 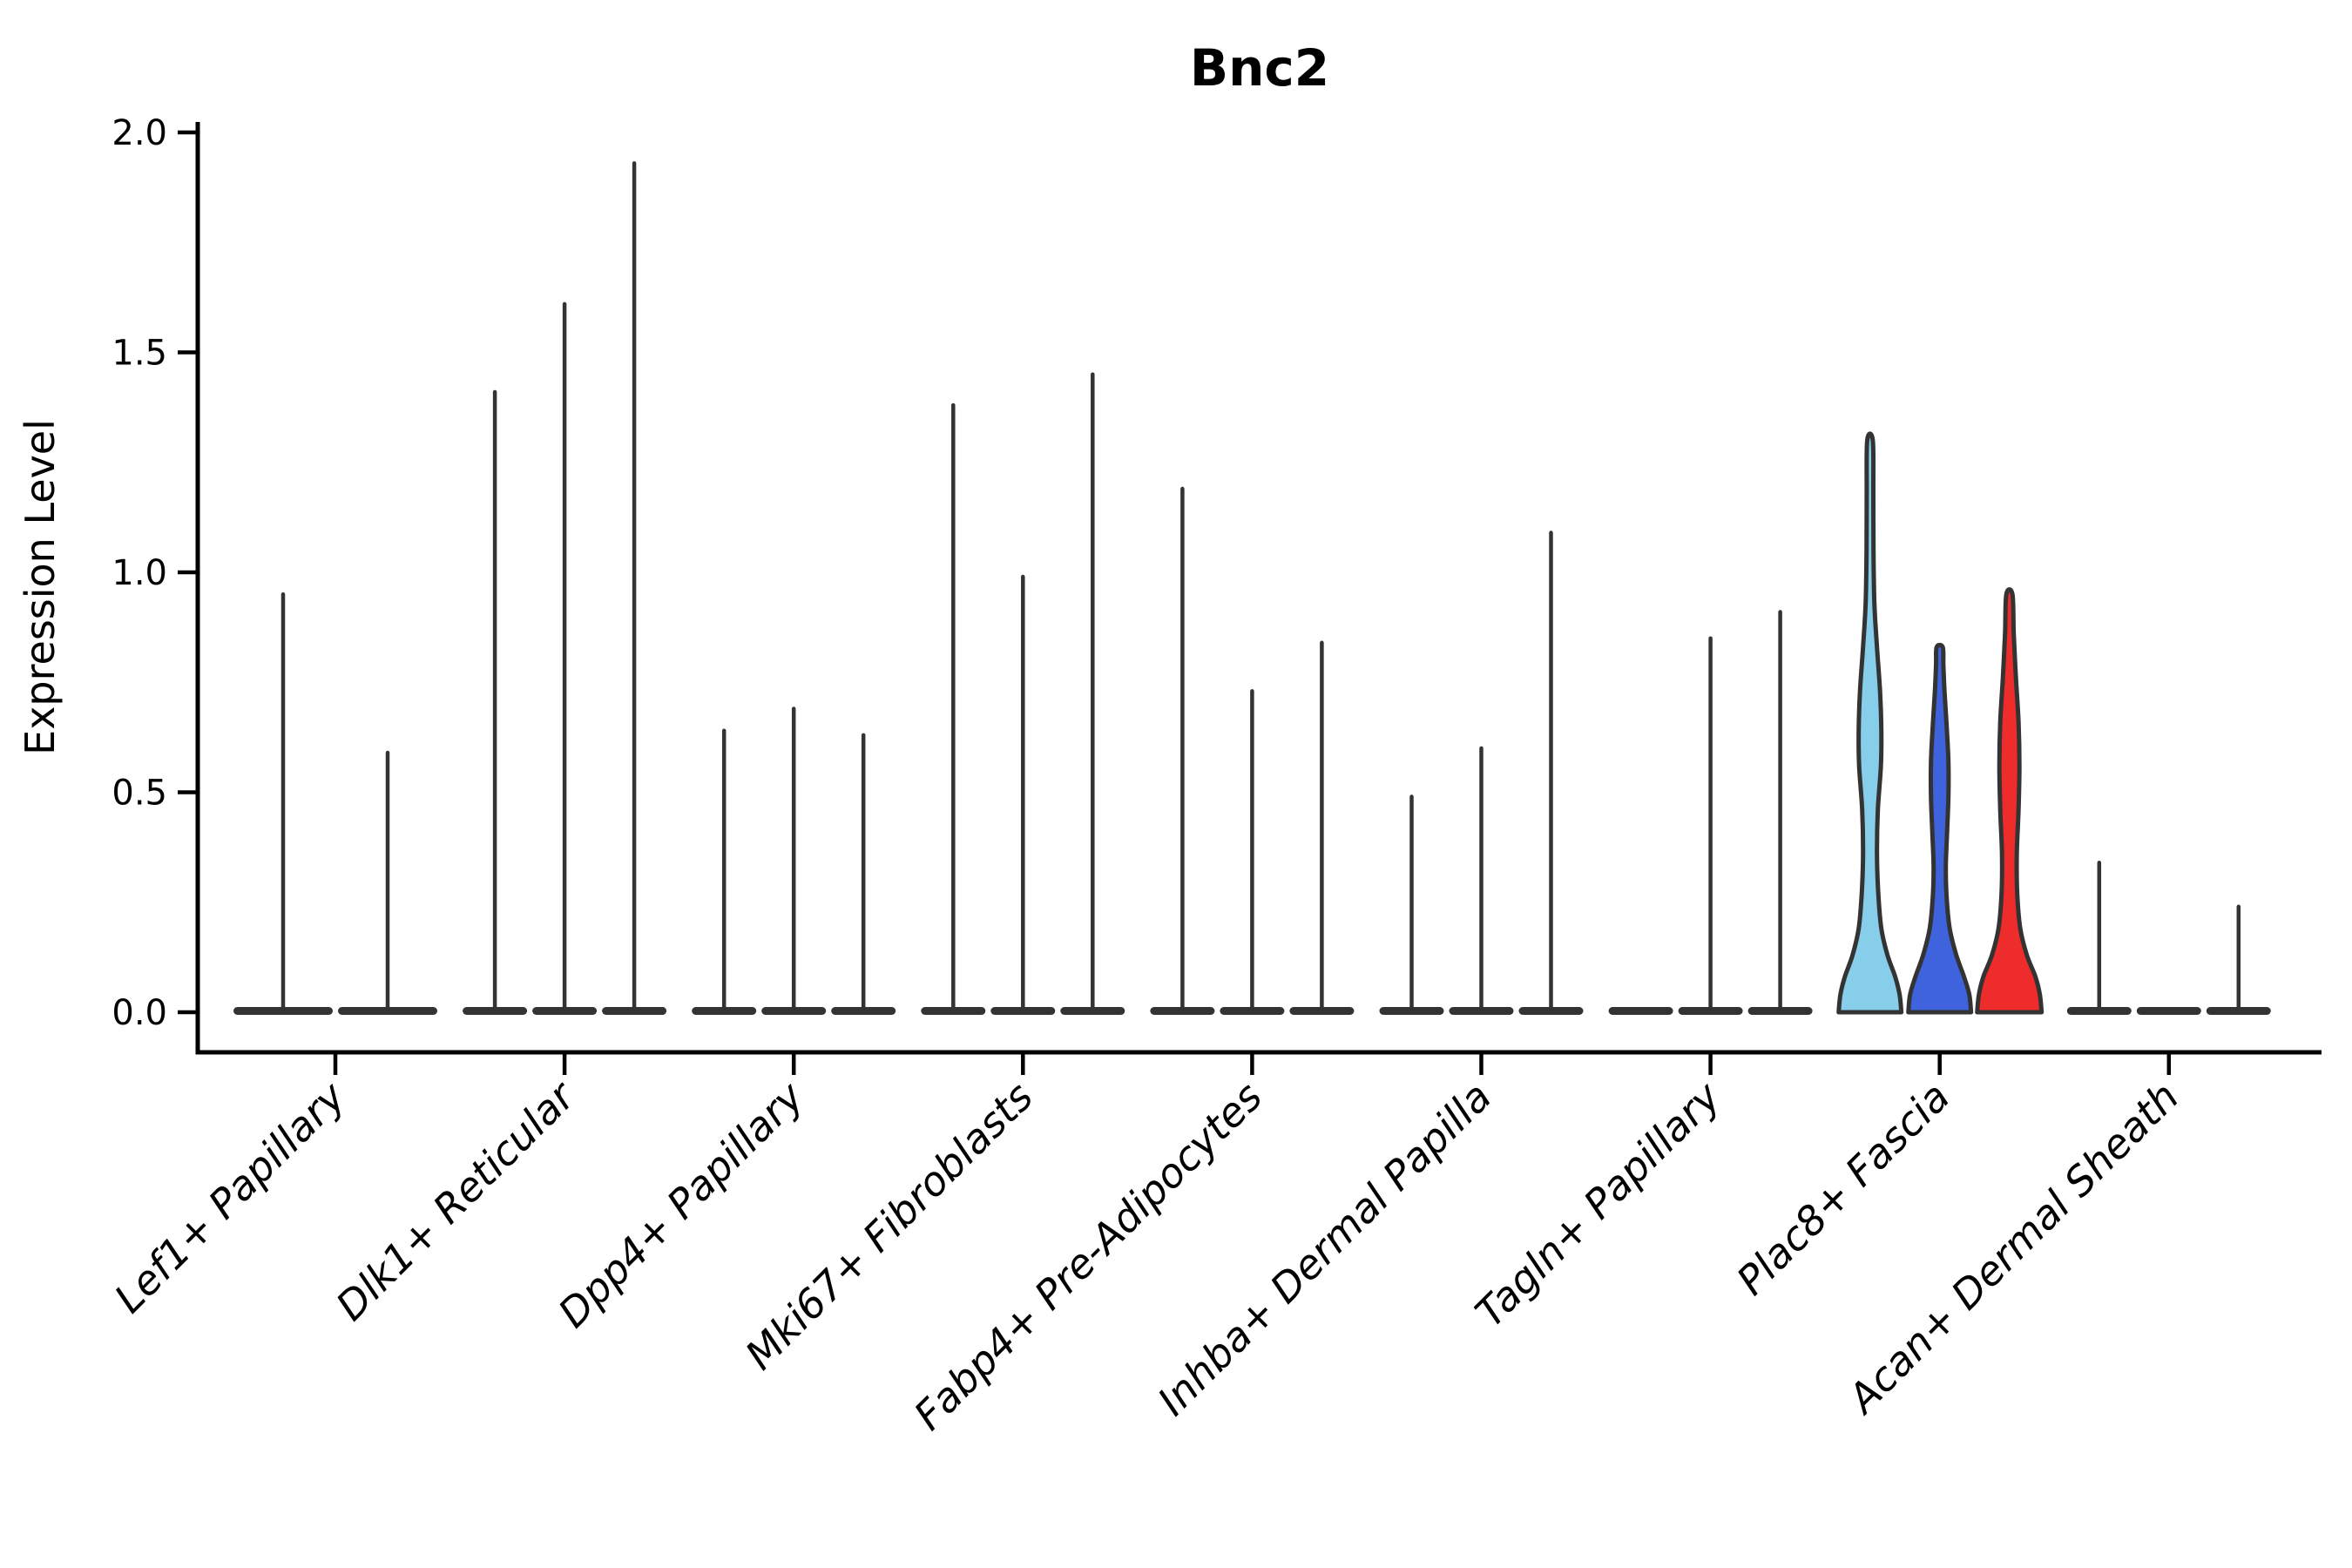 What do you see at coordinates (456, 1200) in the screenshot?
I see `x-tick-label-2: Dlk1+ Reticular` at bounding box center [456, 1200].